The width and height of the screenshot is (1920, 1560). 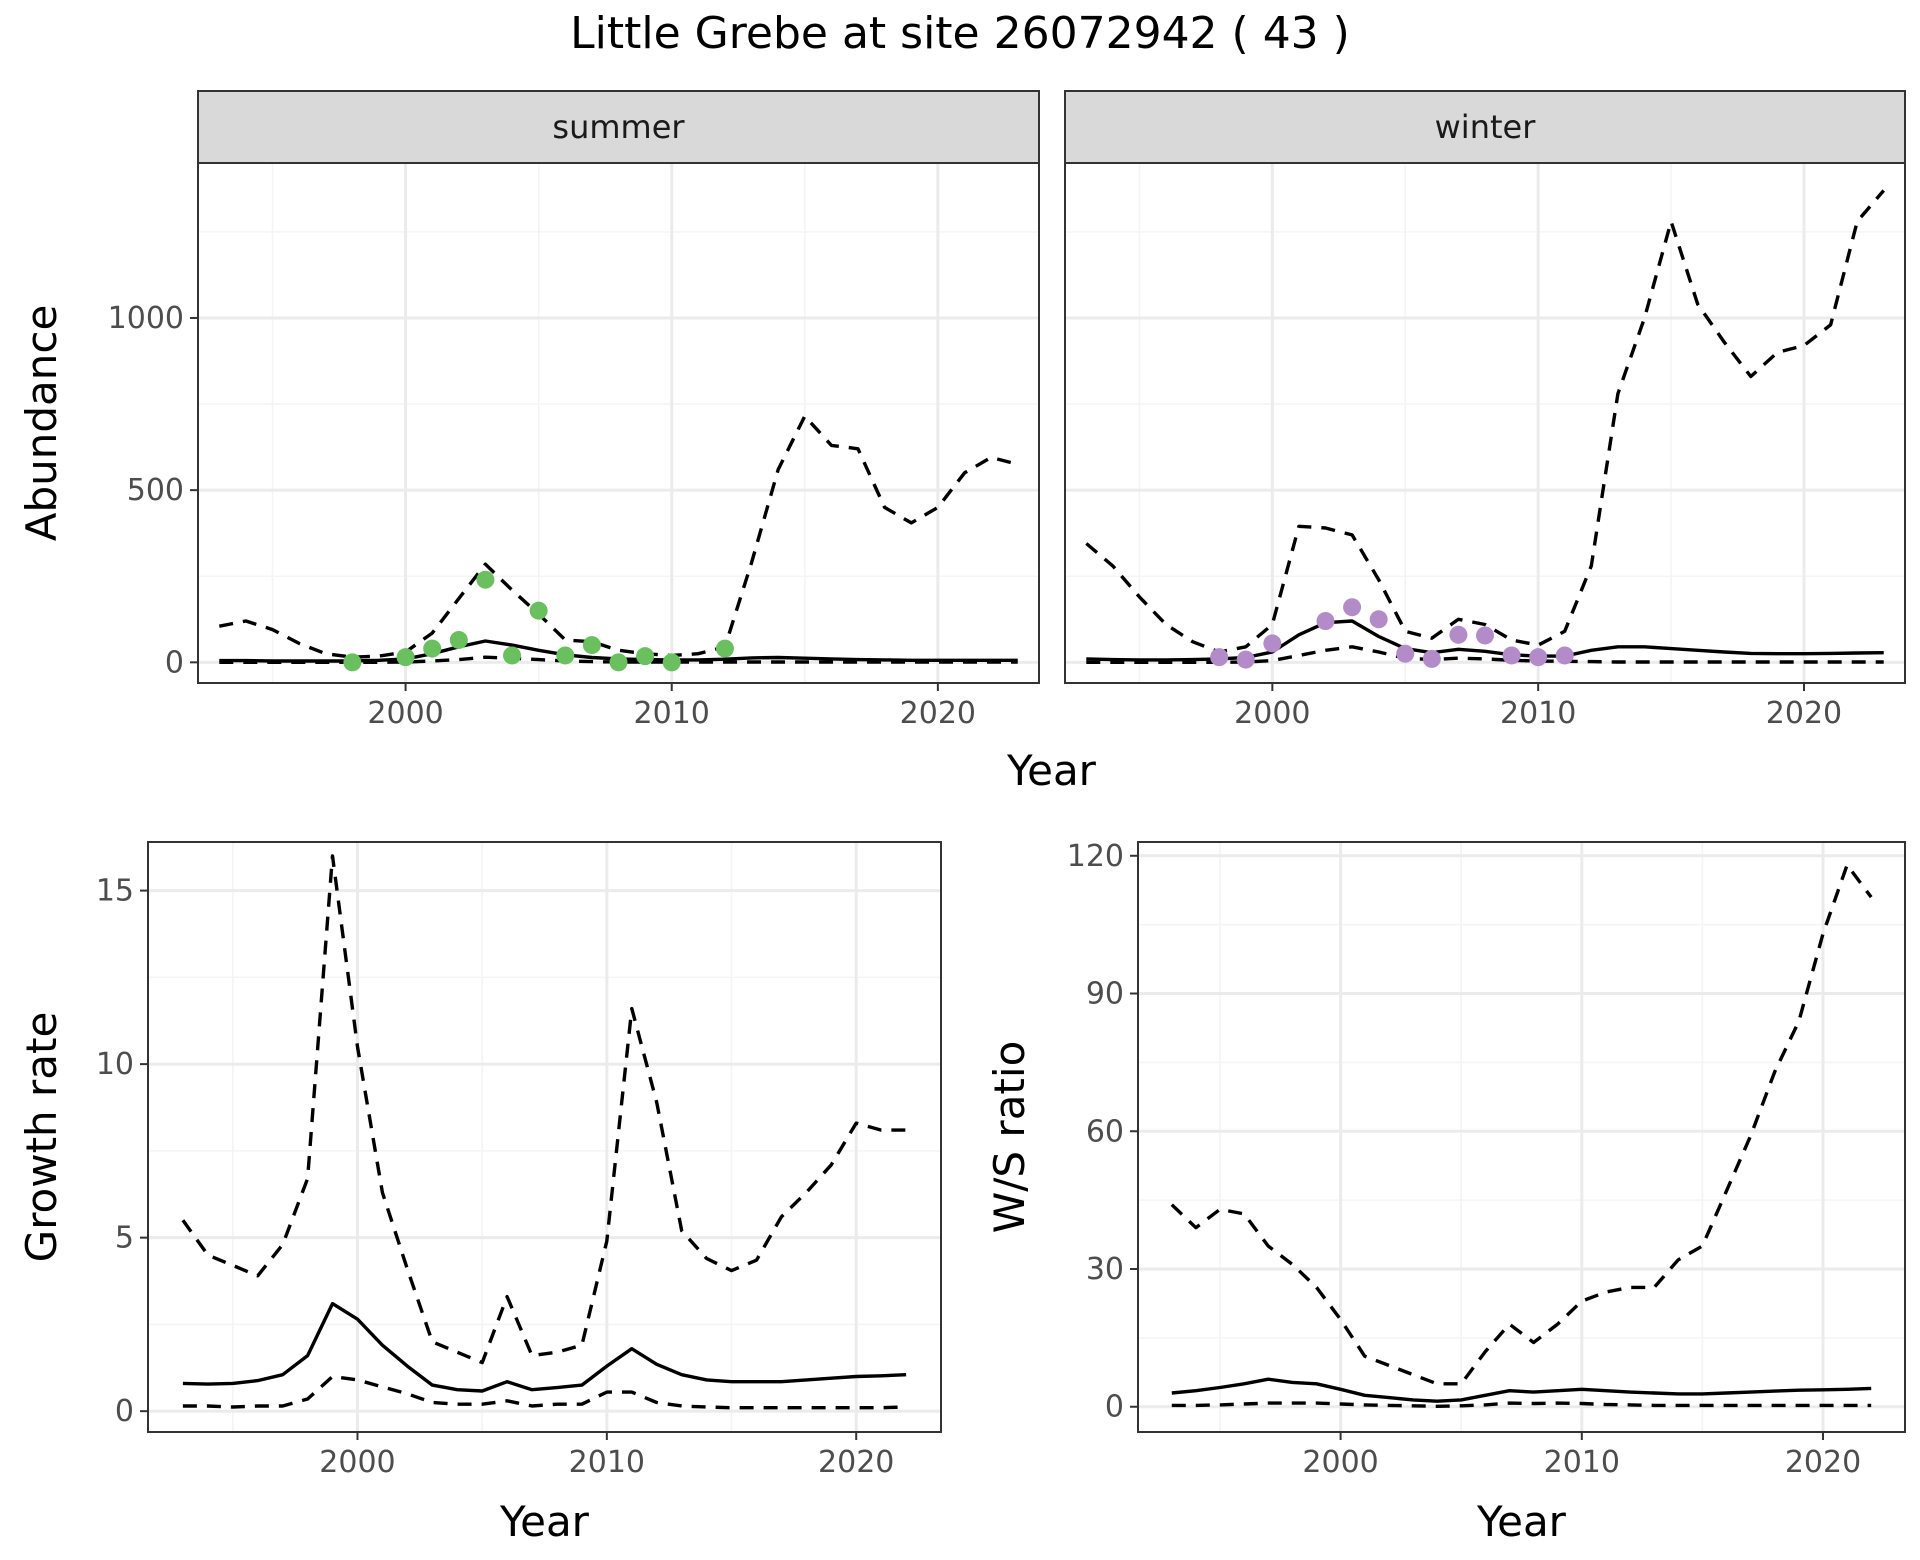 What do you see at coordinates (672, 713) in the screenshot?
I see `abundance-summer-xtick-label: 2010` at bounding box center [672, 713].